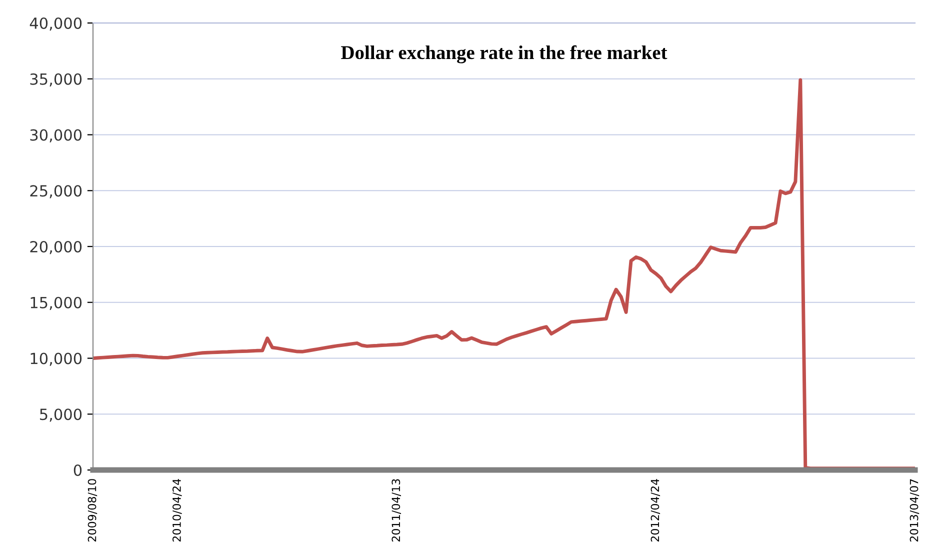 The image size is (935, 555). I want to click on text: Dollar exchange rate in the free market, so click(504, 54).